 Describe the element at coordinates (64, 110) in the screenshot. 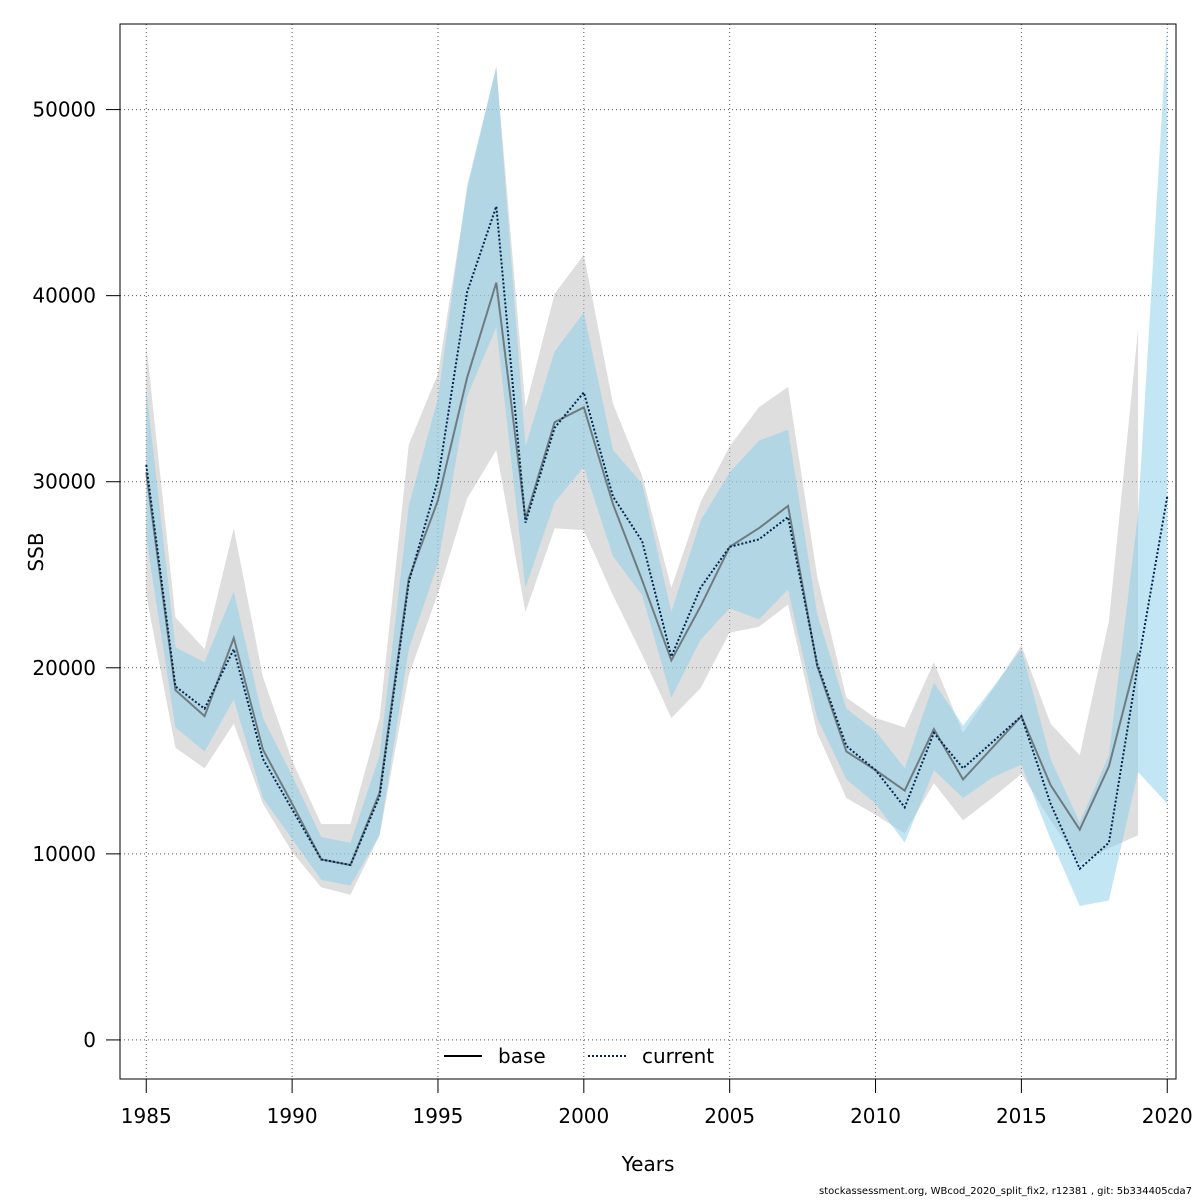

I see `y-tick-label: 50000` at that location.